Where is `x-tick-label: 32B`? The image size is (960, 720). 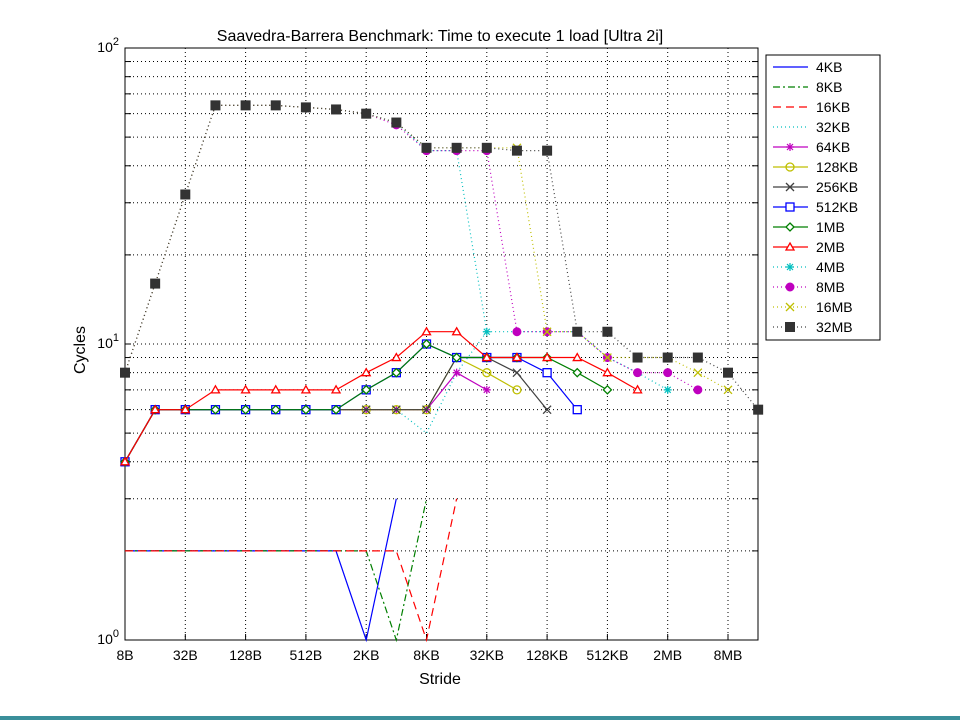
x-tick-label: 32B is located at coordinates (185, 655).